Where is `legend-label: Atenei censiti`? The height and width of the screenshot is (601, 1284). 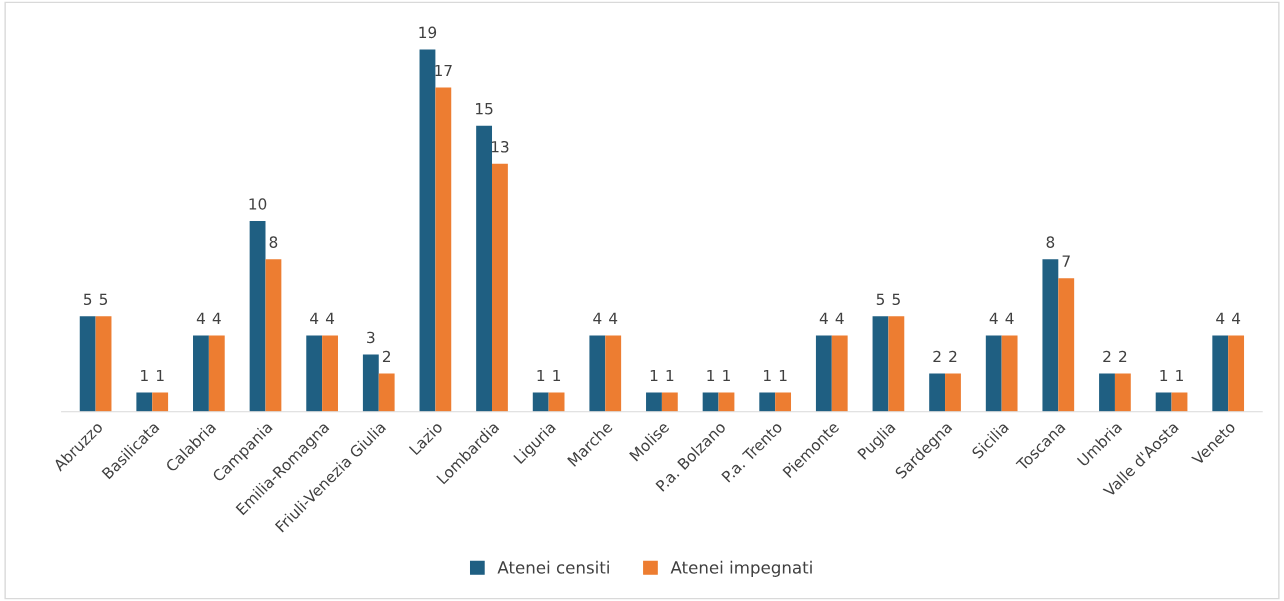
legend-label: Atenei censiti is located at coordinates (553, 567).